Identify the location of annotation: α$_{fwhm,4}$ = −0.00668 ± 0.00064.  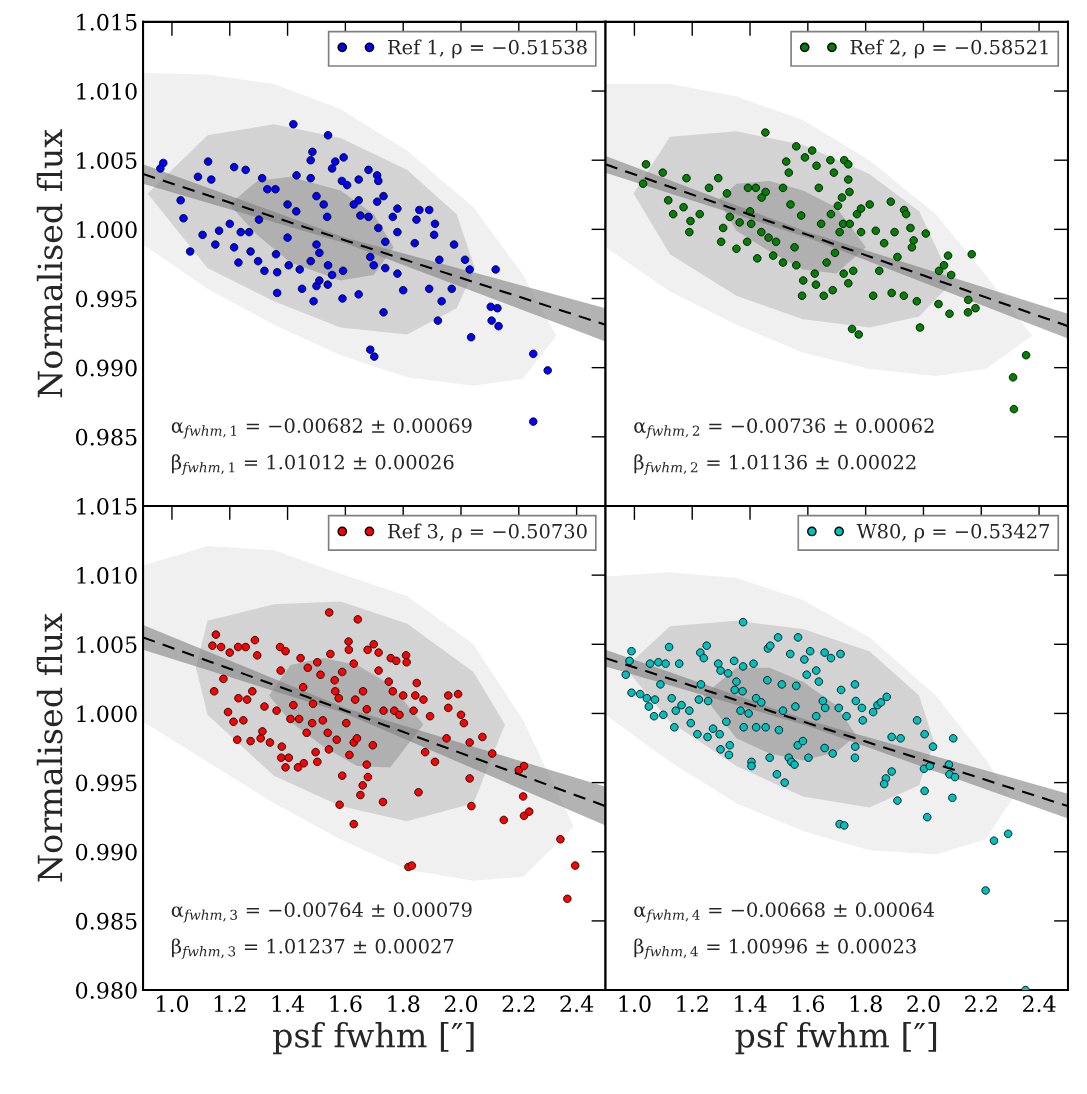
(784, 912).